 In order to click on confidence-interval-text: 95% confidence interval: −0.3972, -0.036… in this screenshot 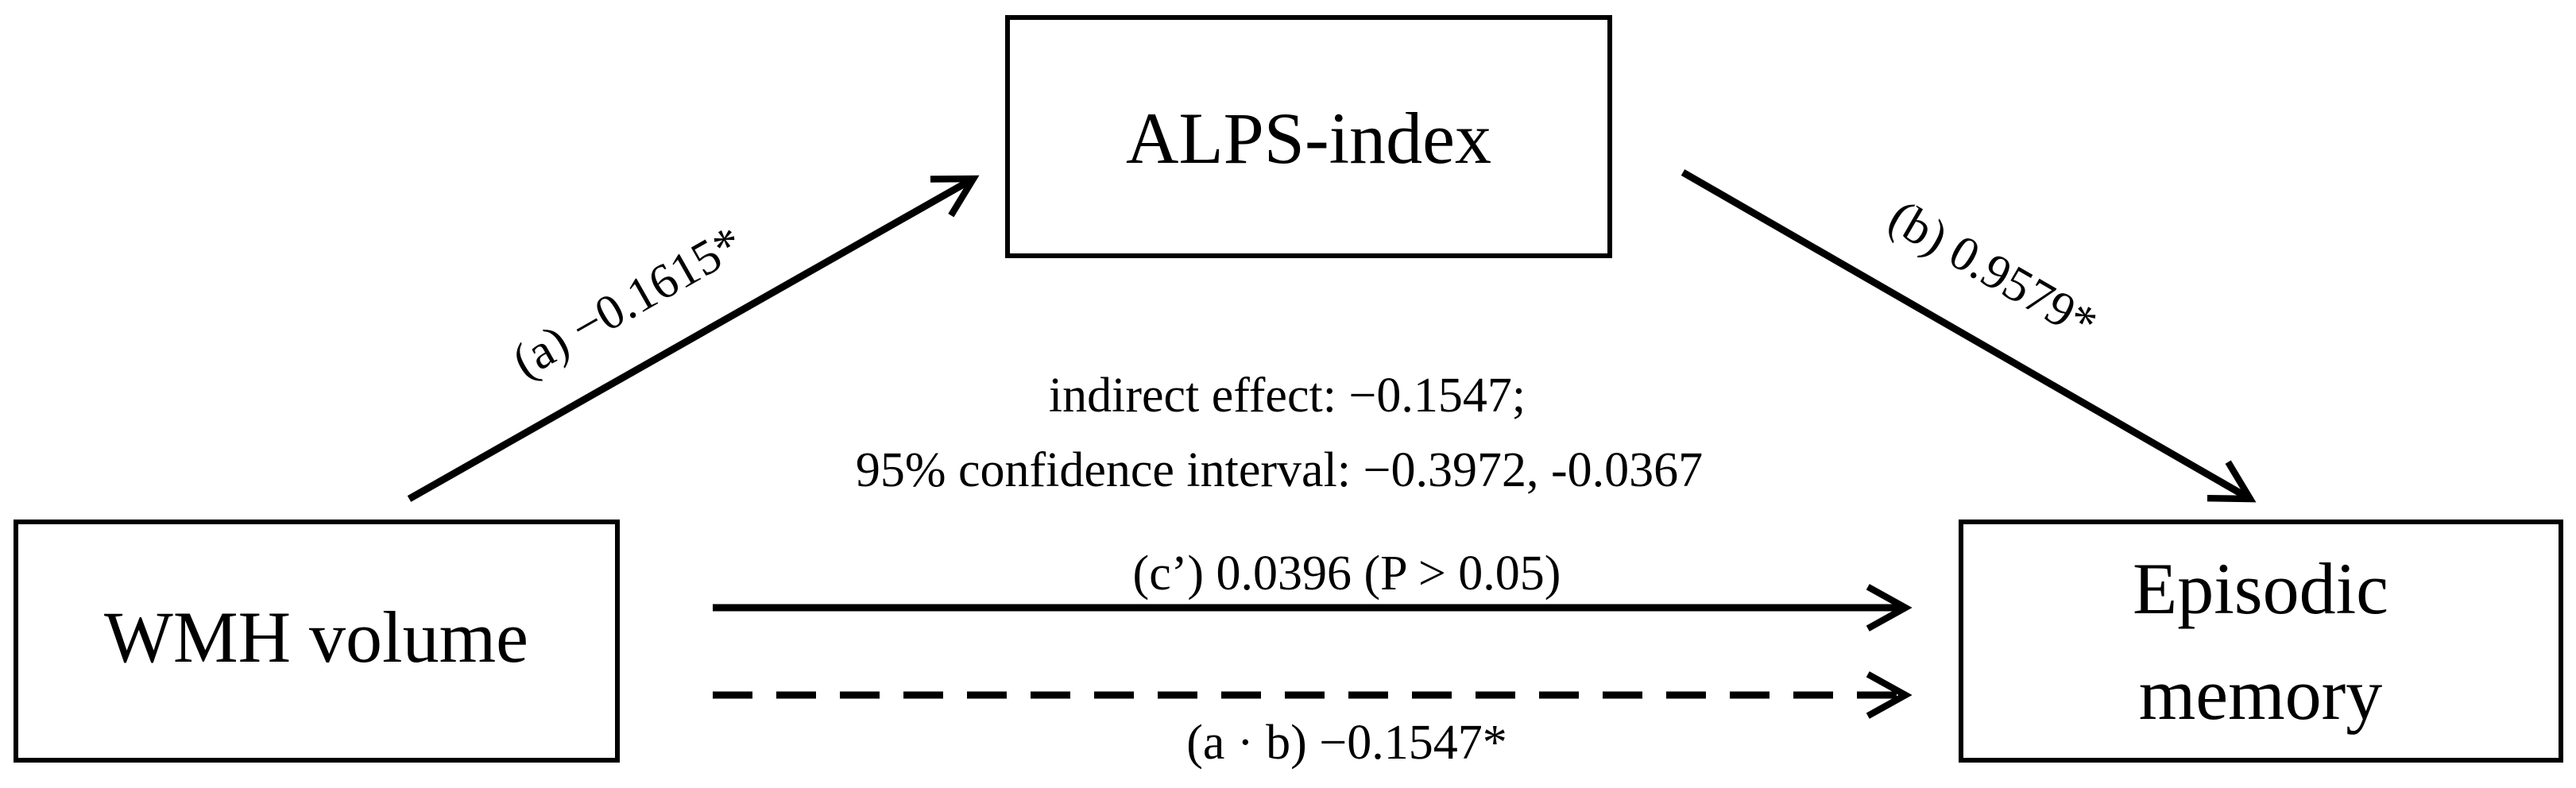, I will do `click(1279, 470)`.